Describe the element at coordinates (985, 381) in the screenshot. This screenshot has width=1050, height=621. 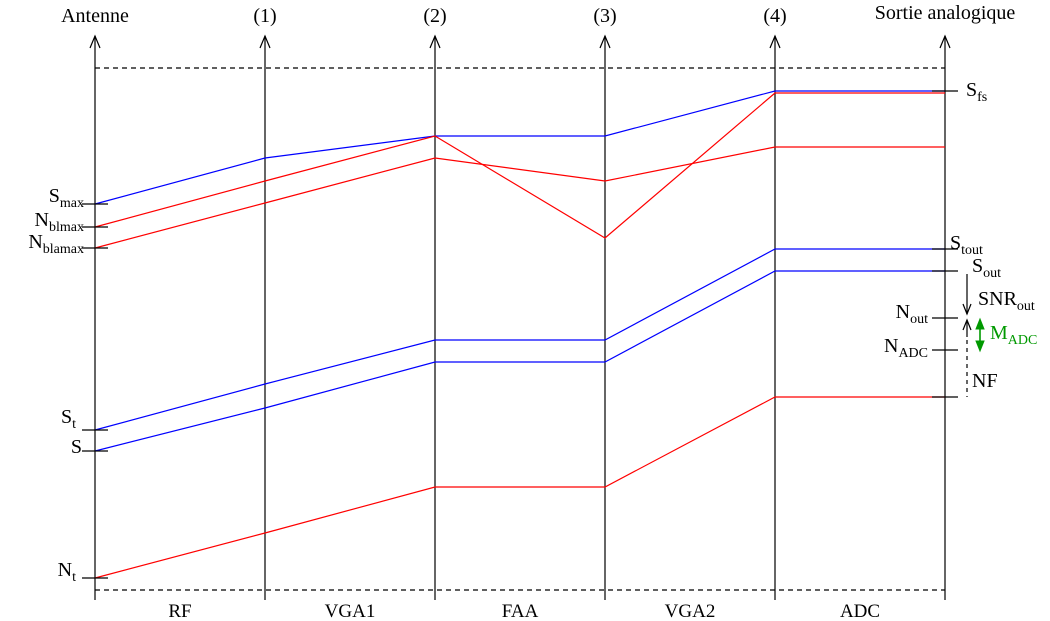
I see `label-nf: NF` at that location.